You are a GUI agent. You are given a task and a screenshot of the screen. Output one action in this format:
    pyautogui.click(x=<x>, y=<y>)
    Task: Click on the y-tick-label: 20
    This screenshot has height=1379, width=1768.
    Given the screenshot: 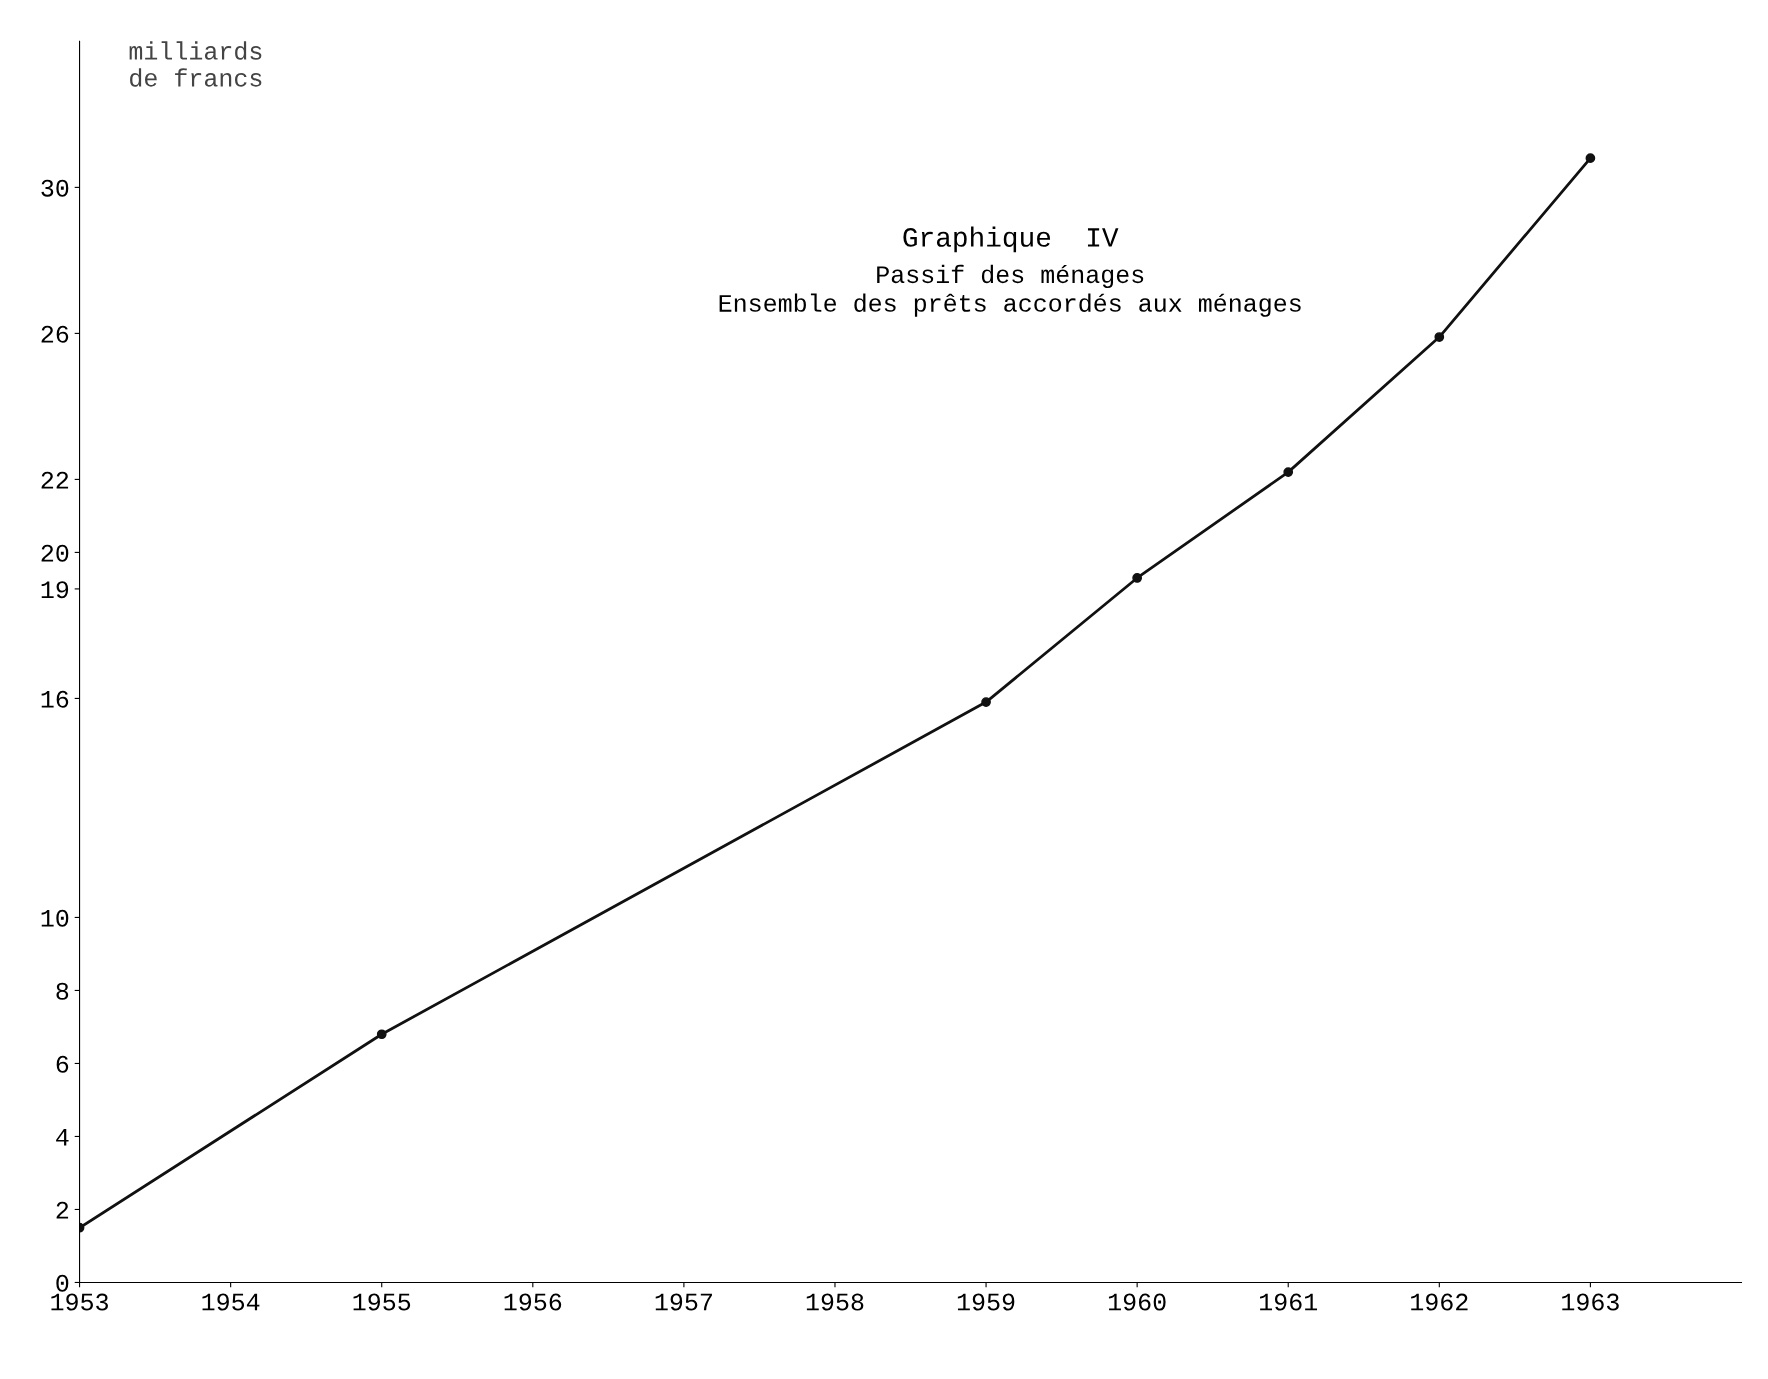 What is the action you would take?
    pyautogui.click(x=55, y=553)
    